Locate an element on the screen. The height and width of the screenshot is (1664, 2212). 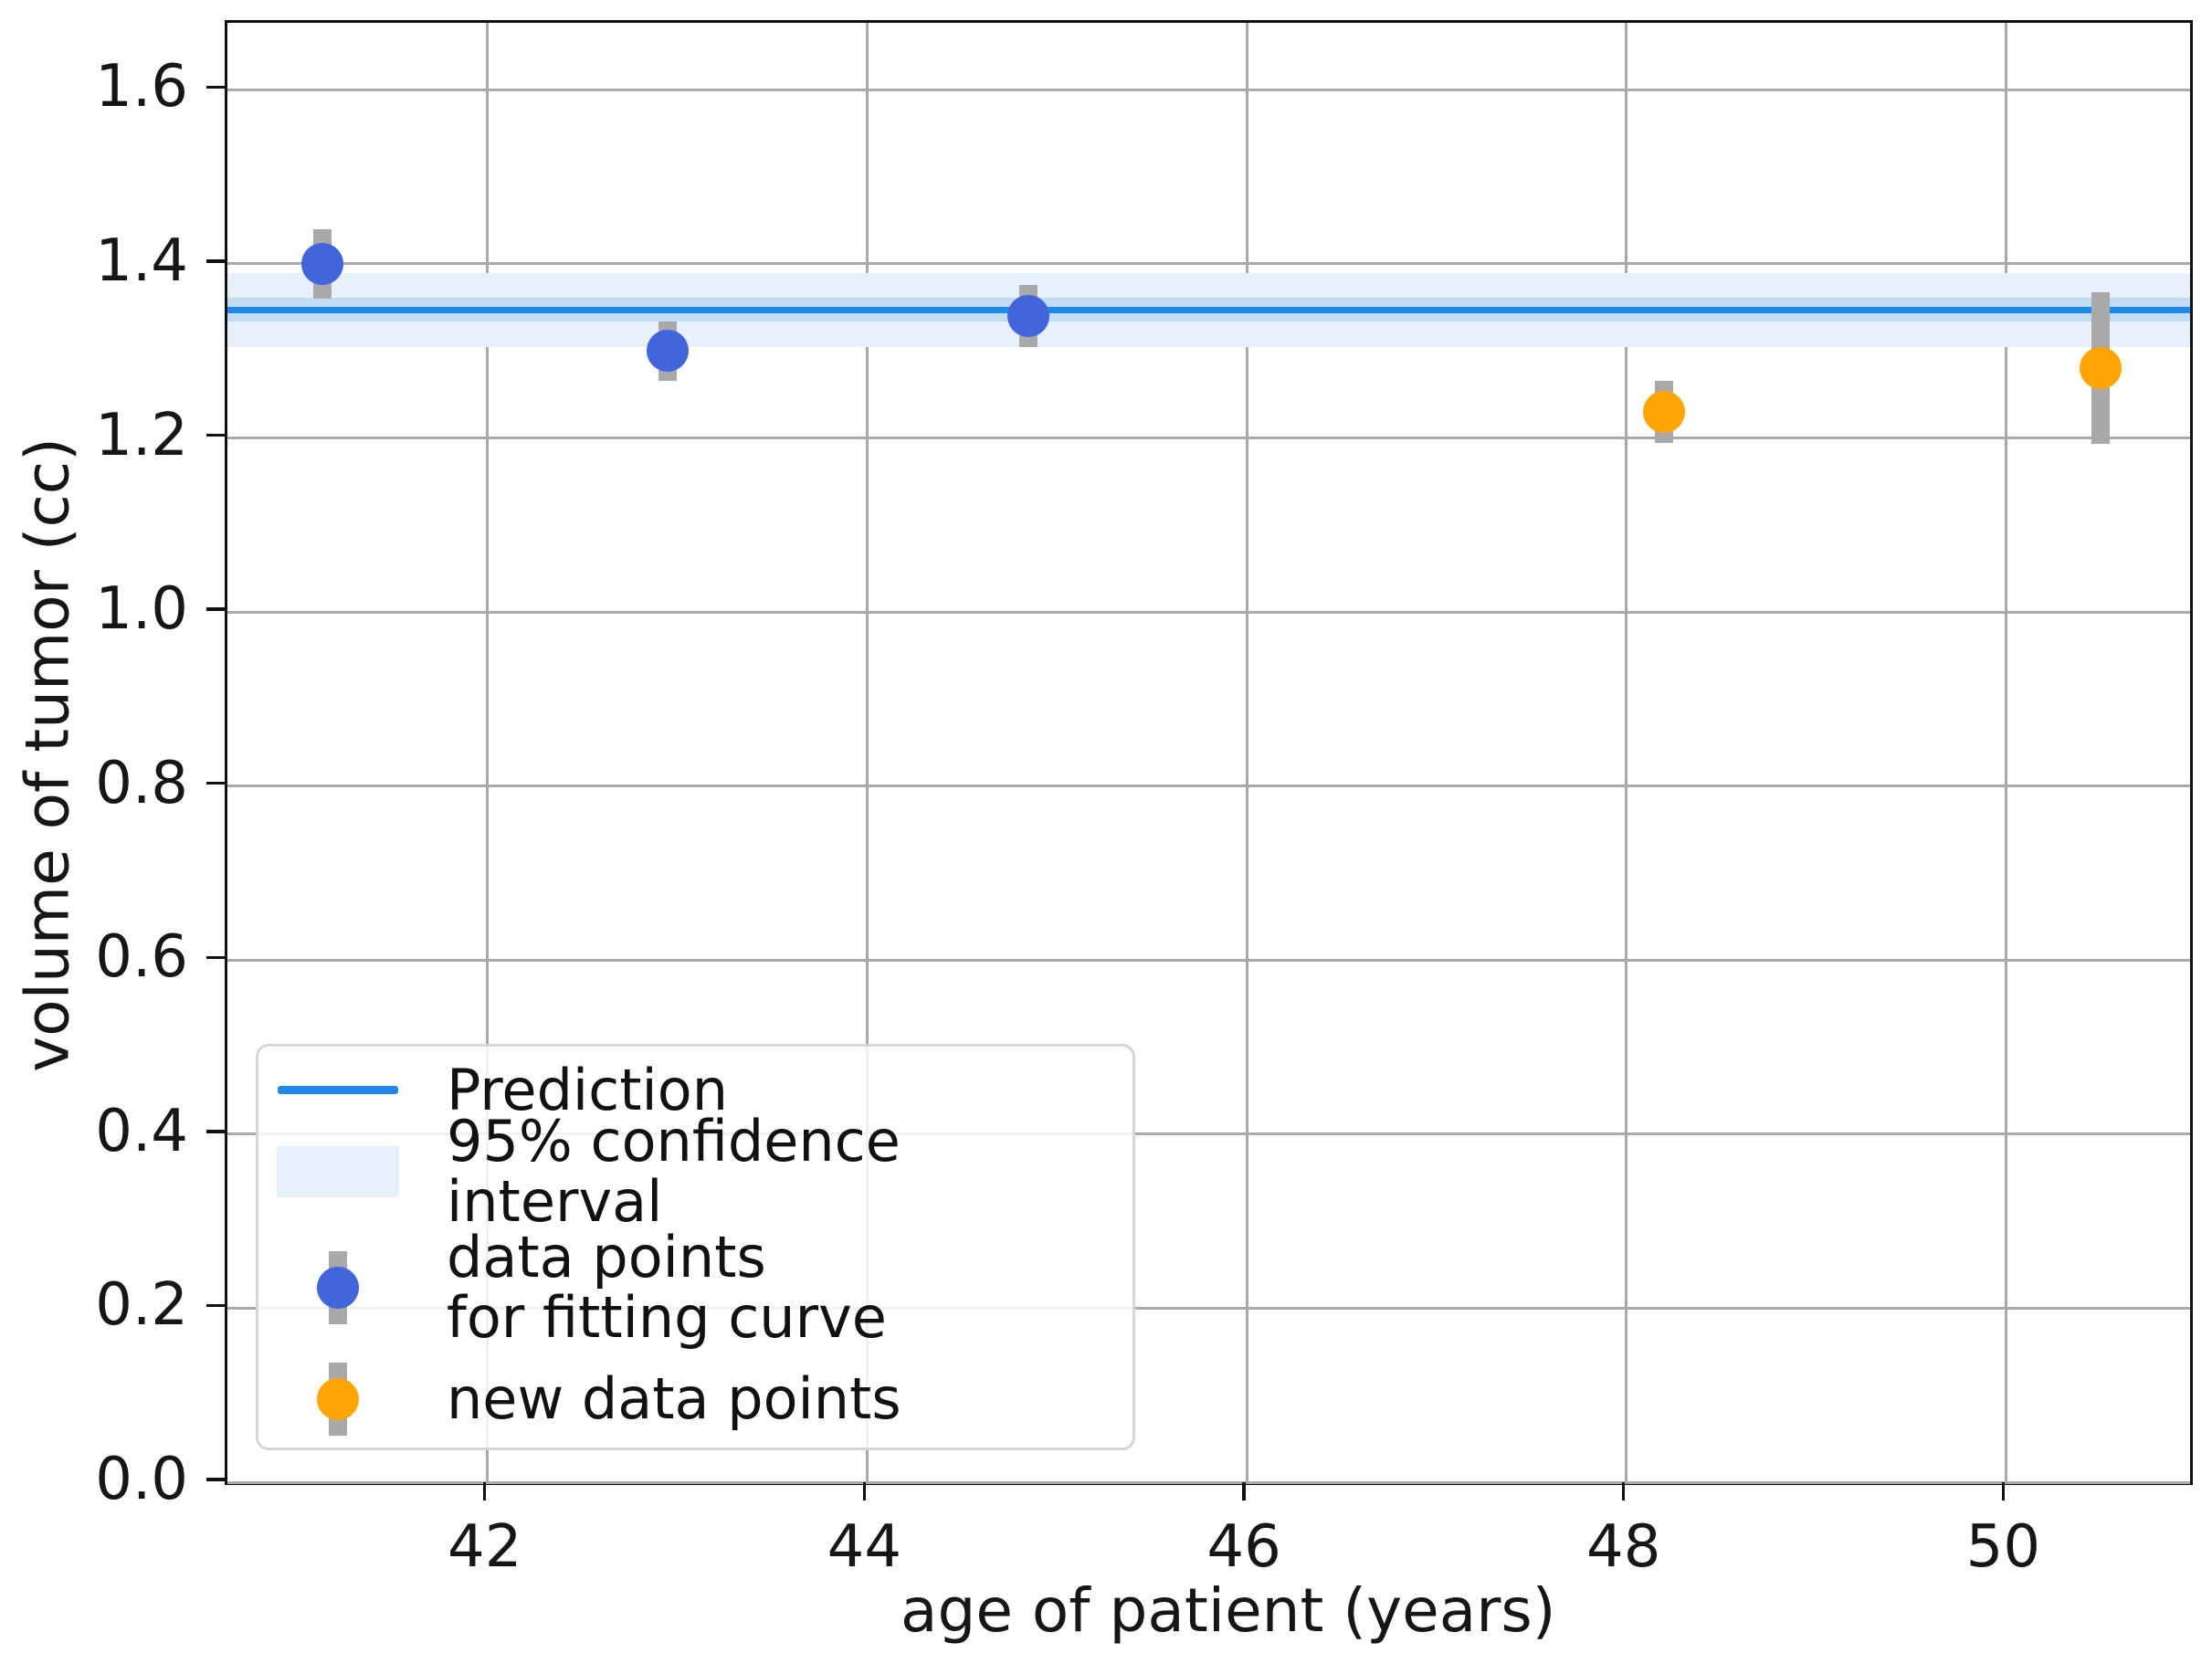
gridline-y-1.4 is located at coordinates (1208, 264).